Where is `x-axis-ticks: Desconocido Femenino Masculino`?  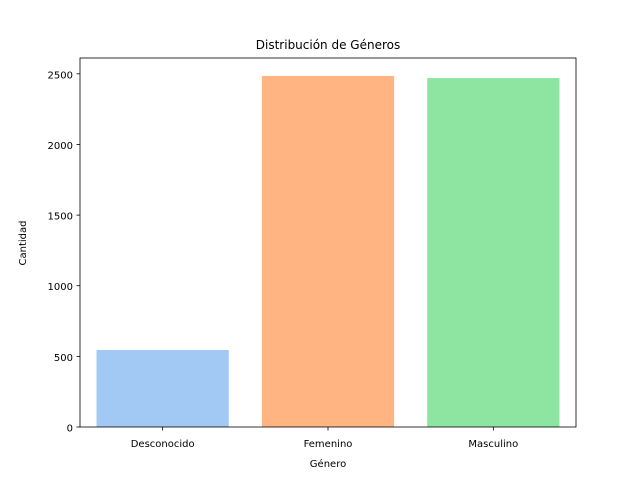
x-axis-ticks: Desconocido Femenino Masculino is located at coordinates (324, 438).